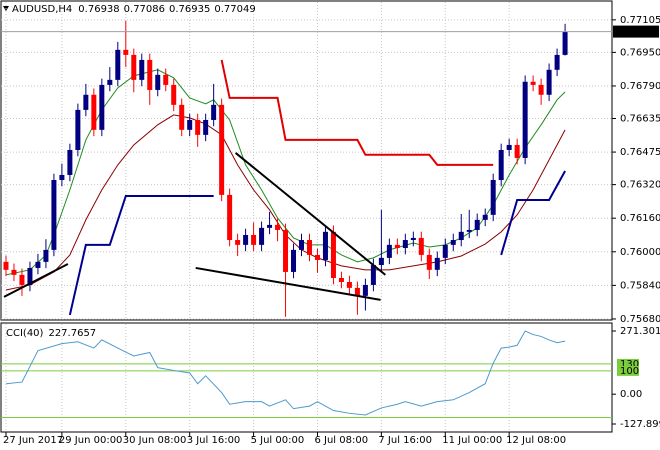  I want to click on symbol: AUDUSD,H4, so click(42, 9).